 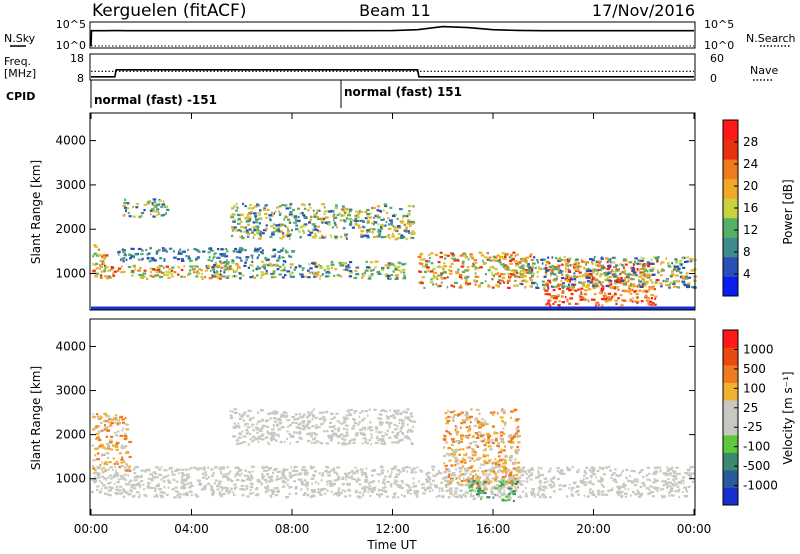 What do you see at coordinates (70, 391) in the screenshot?
I see `y-tick-label: 3000` at bounding box center [70, 391].